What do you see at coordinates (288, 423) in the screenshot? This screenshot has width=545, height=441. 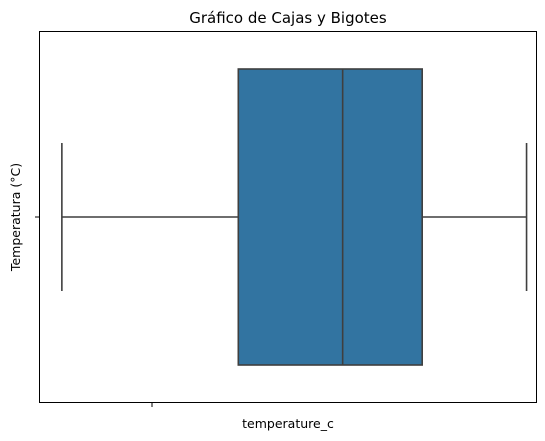 I see `x-axis-label: temperature_c` at bounding box center [288, 423].